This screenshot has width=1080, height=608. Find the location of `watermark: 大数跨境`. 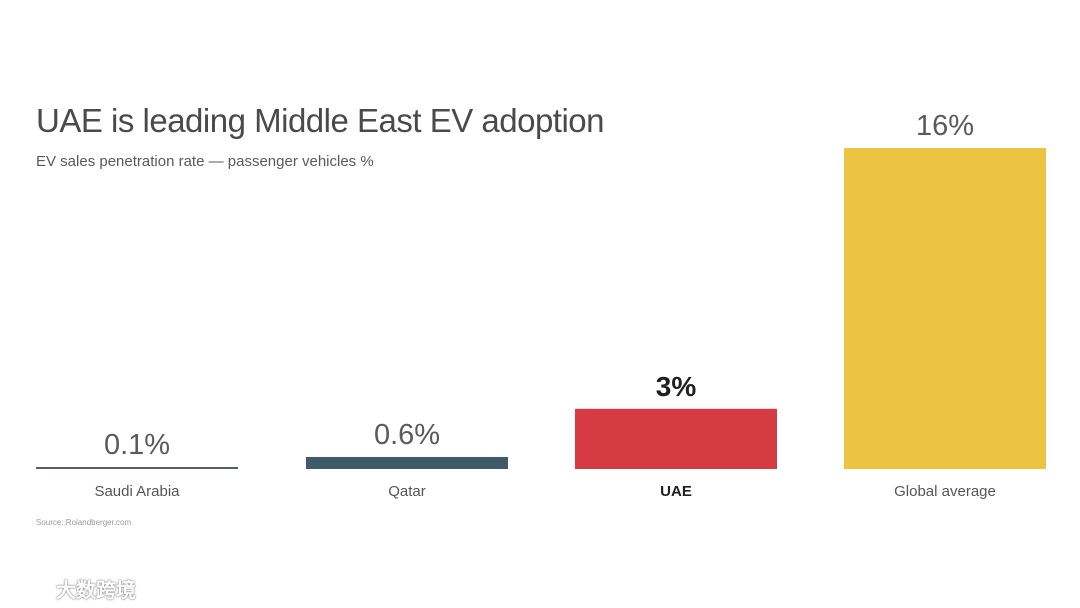

watermark: 大数跨境 is located at coordinates (73, 588).